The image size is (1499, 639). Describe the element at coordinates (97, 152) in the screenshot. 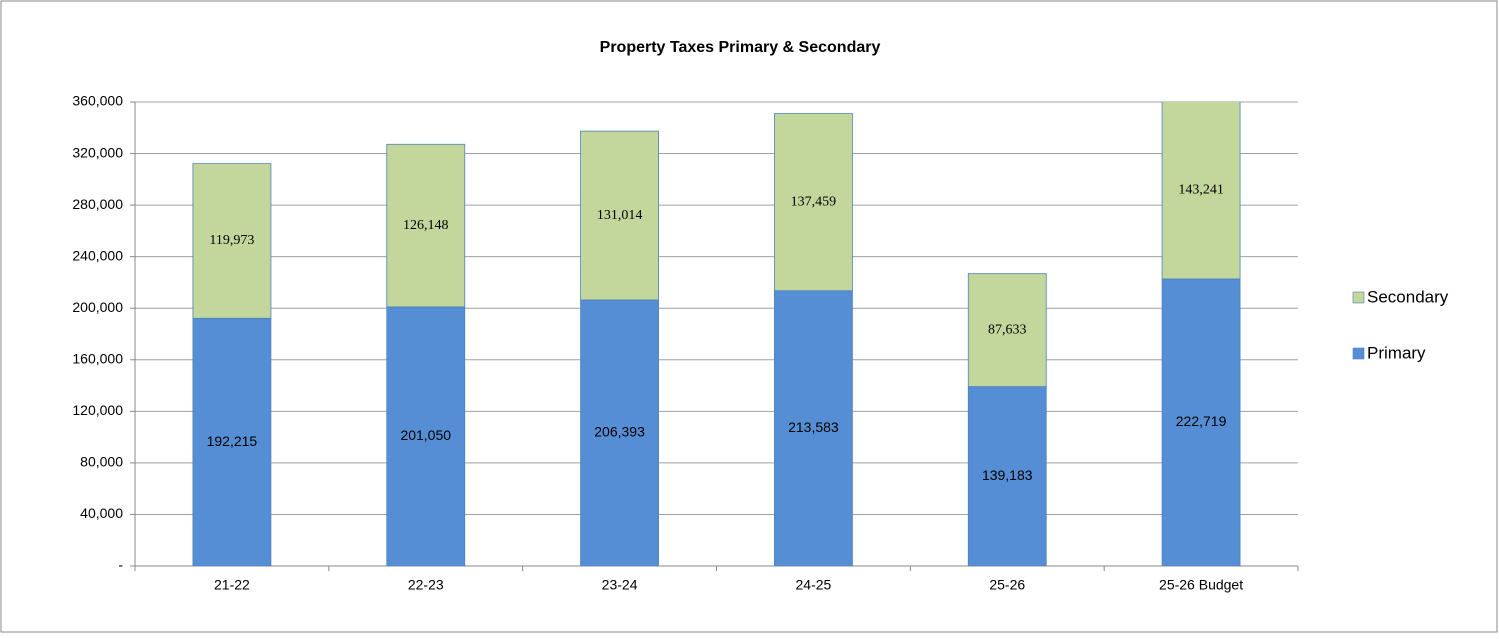

I see `y-tick-label: 320,000` at that location.